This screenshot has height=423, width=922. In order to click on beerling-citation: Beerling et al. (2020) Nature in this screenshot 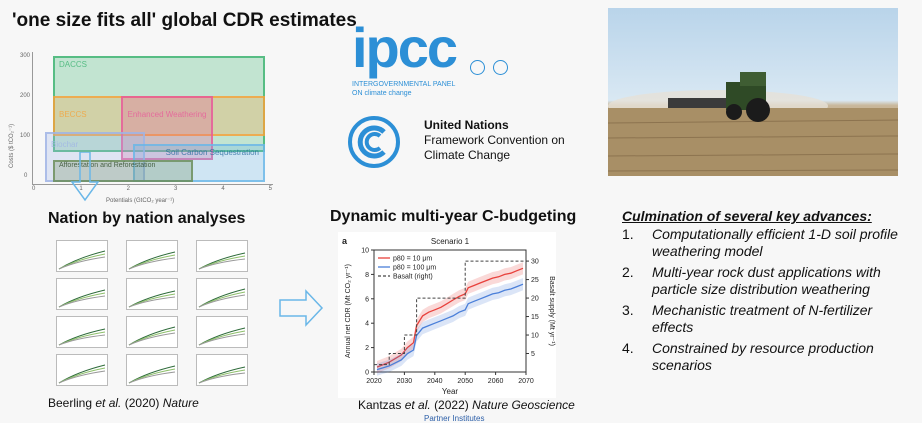, I will do `click(123, 403)`.